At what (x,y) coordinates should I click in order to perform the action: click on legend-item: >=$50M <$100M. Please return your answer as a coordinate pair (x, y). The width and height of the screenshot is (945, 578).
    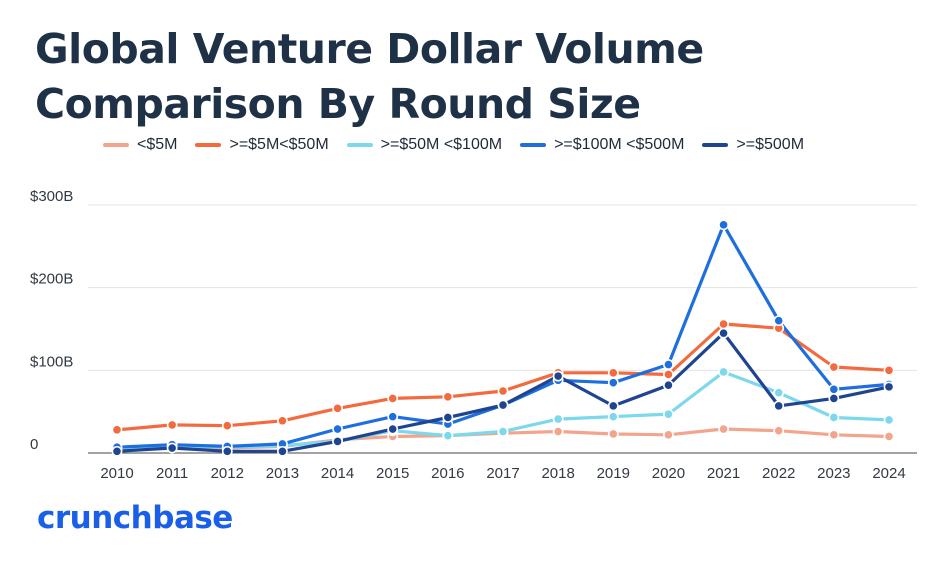
    Looking at the image, I should click on (424, 145).